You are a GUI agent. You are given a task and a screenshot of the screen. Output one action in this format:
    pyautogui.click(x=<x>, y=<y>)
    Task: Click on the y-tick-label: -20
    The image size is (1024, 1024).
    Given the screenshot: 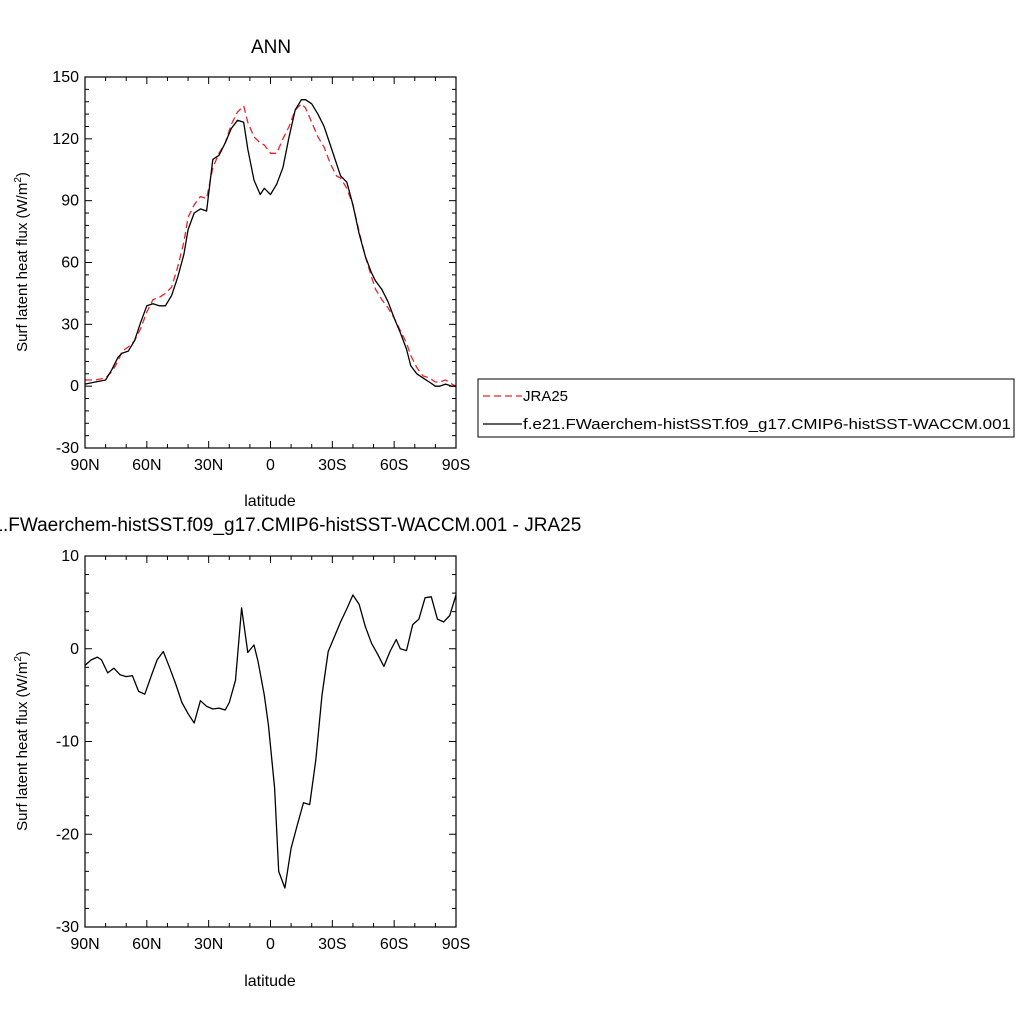 What is the action you would take?
    pyautogui.click(x=67, y=834)
    